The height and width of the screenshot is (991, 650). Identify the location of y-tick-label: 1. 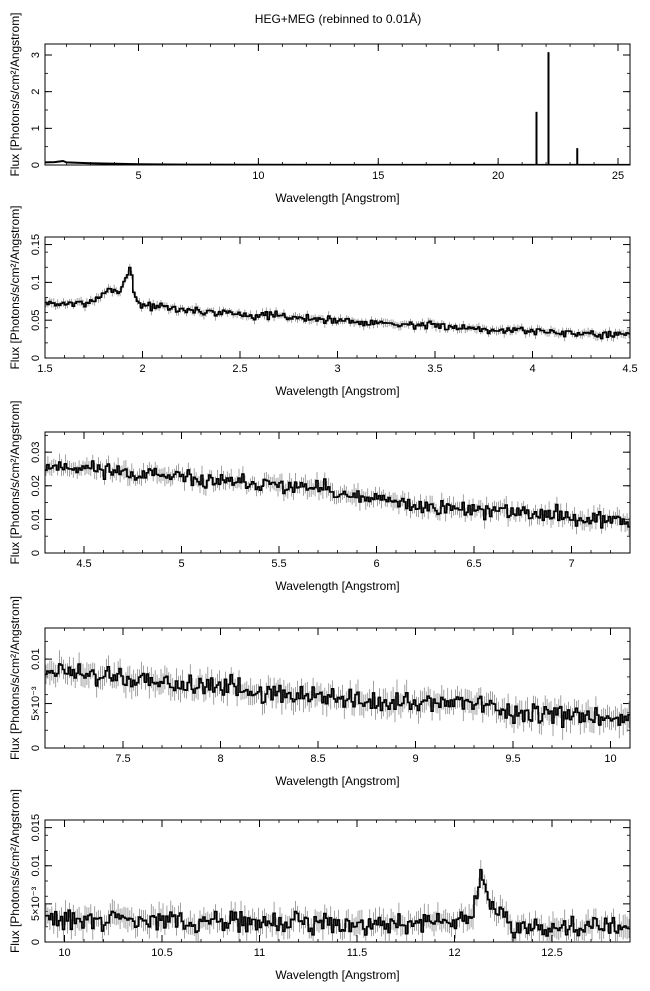
(36, 128).